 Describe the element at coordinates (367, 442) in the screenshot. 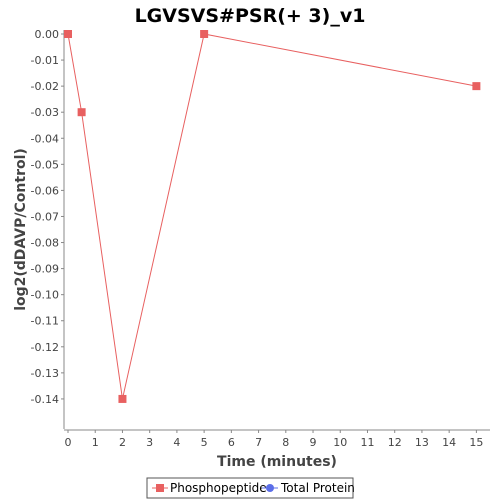

I see `x-tick-label: 11` at that location.